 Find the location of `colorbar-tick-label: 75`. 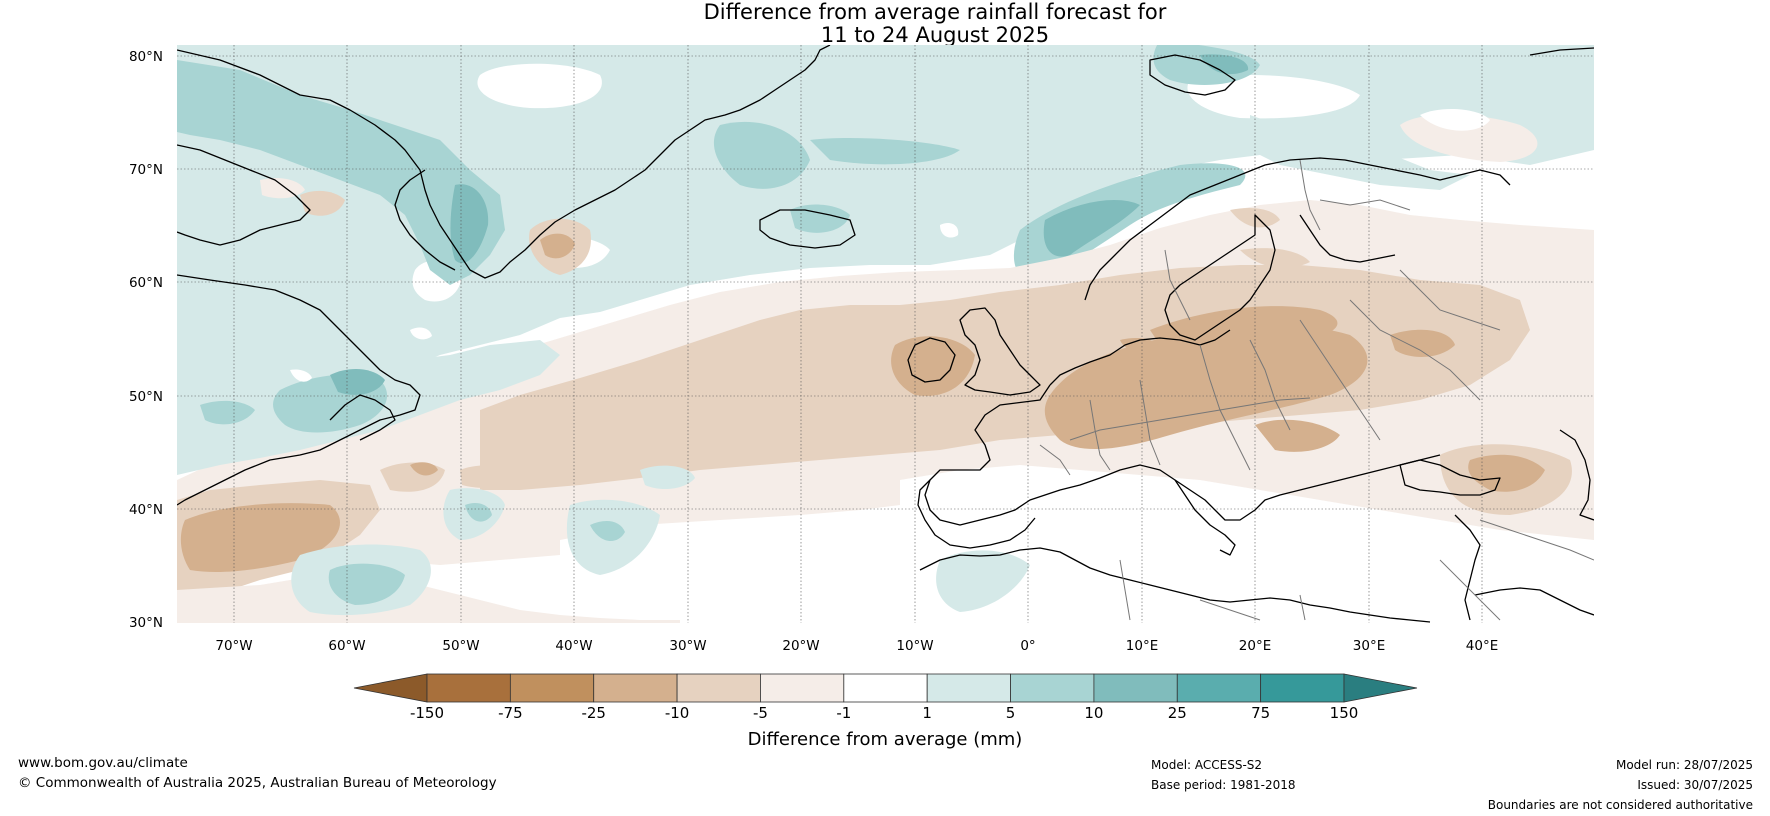

colorbar-tick-label: 75 is located at coordinates (1260, 713).